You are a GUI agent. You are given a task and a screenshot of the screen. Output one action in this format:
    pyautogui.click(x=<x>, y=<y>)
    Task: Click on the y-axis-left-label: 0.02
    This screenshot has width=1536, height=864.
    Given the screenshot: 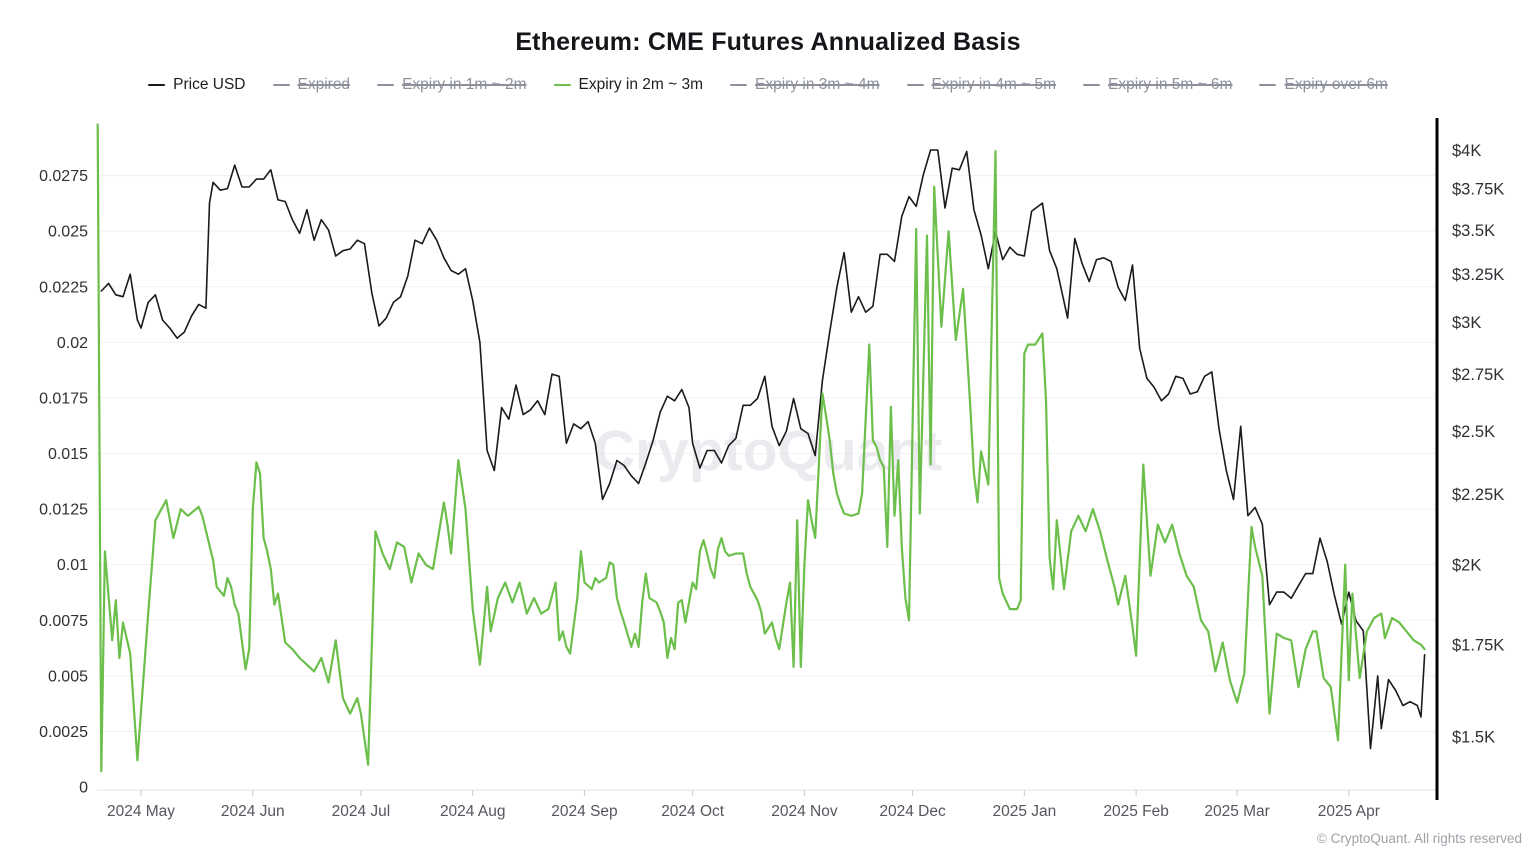 What is the action you would take?
    pyautogui.click(x=72, y=343)
    